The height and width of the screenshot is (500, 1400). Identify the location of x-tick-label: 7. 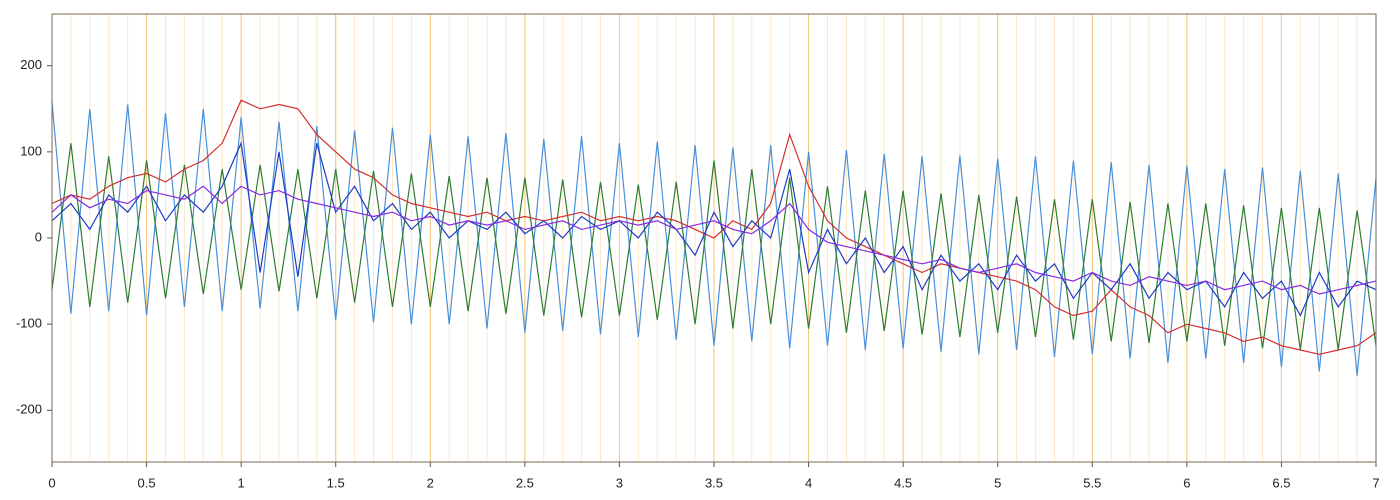
(1375, 482).